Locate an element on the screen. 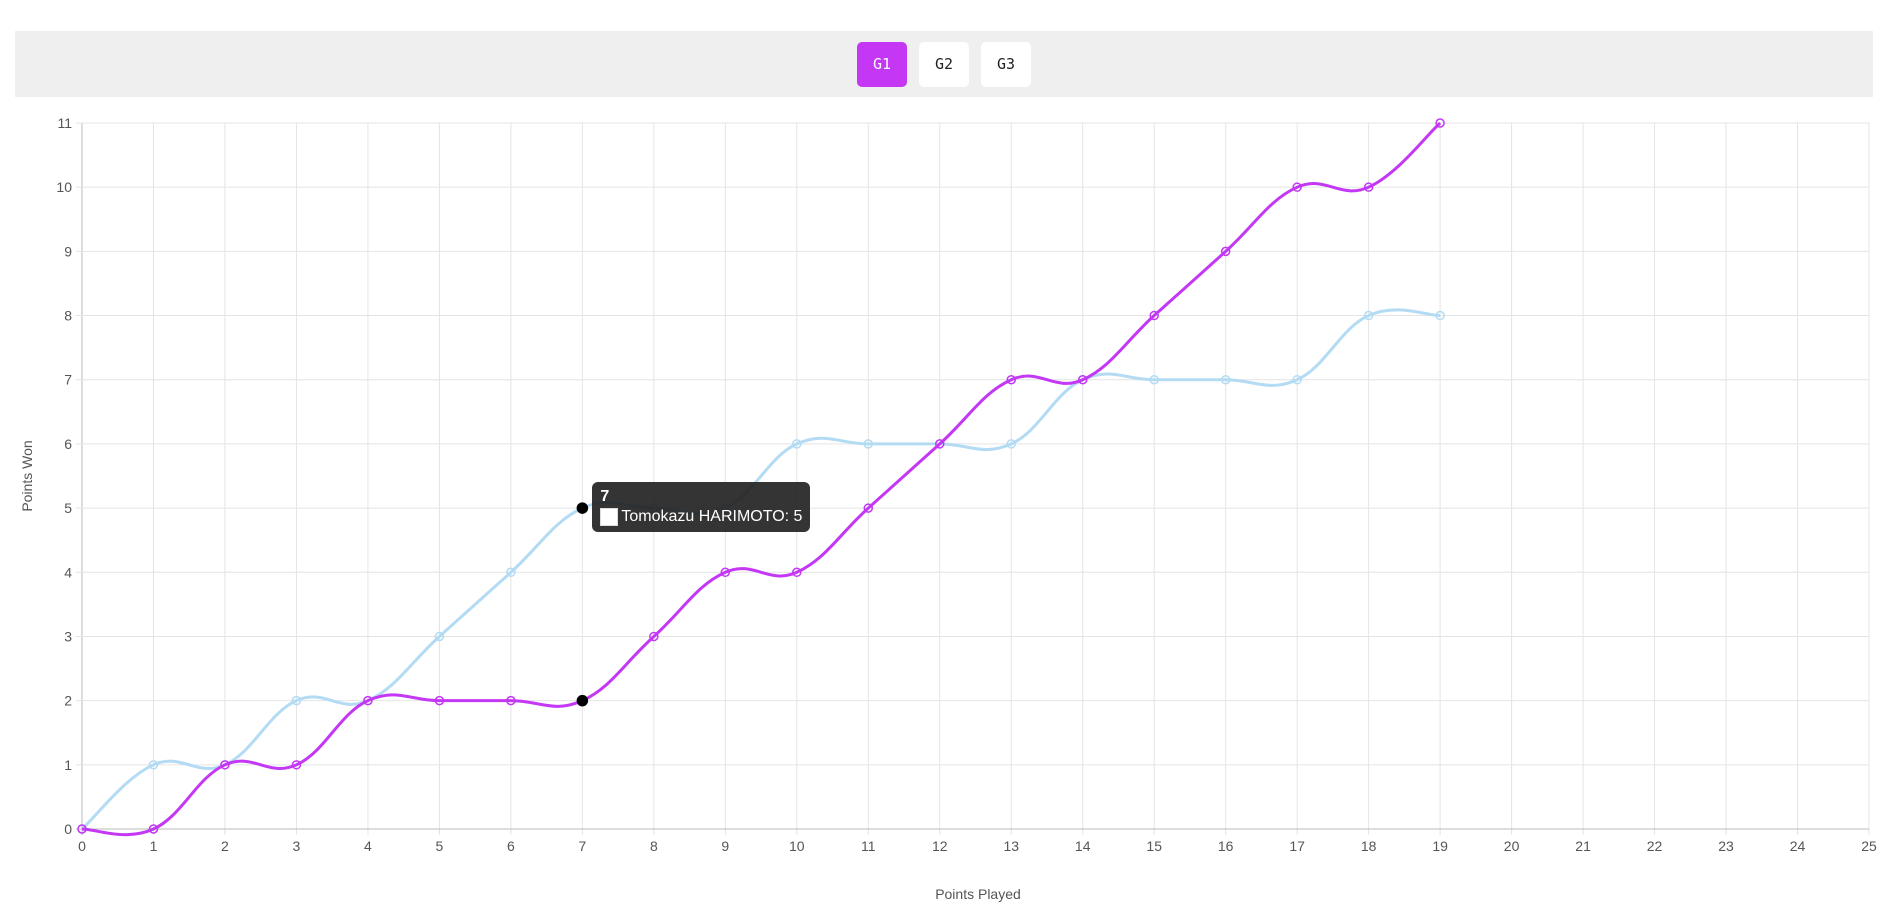 The image size is (1888, 914). tooltip-swatch is located at coordinates (609, 517).